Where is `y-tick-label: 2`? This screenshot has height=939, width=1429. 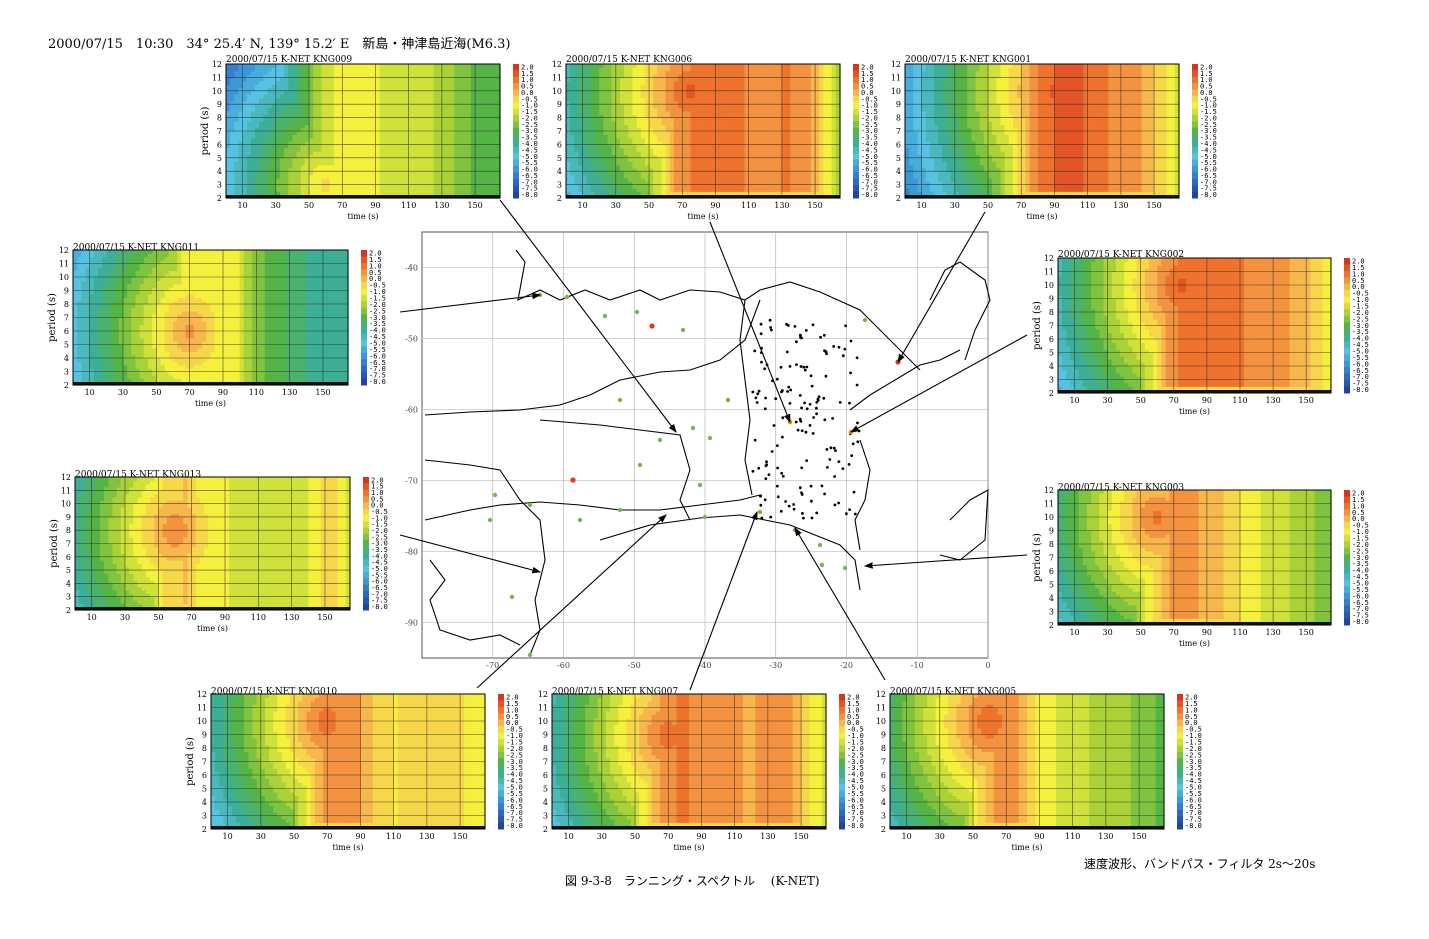
y-tick-label: 2 is located at coordinates (1051, 625).